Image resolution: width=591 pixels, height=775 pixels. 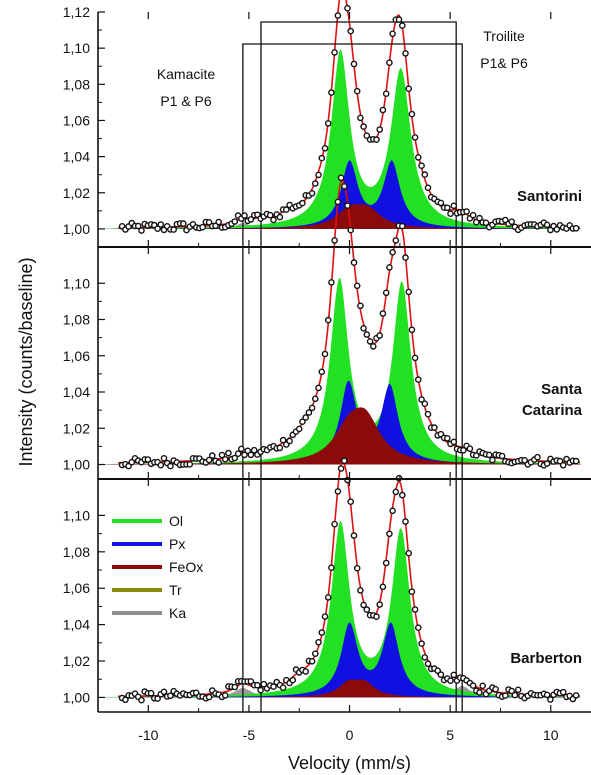 What do you see at coordinates (450, 735) in the screenshot?
I see `x-tick-label: 5` at bounding box center [450, 735].